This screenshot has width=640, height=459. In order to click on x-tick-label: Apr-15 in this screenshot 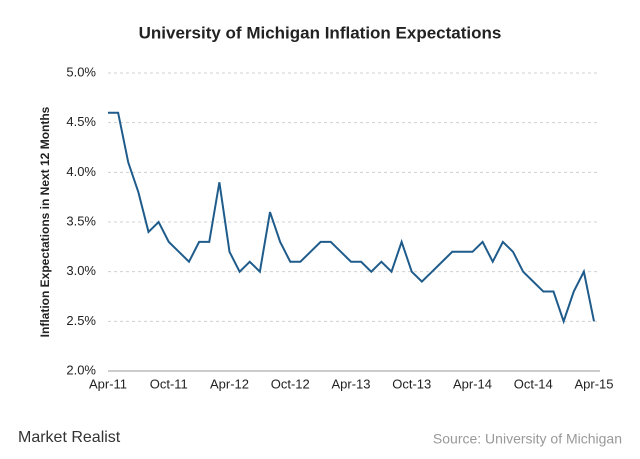, I will do `click(593, 383)`.